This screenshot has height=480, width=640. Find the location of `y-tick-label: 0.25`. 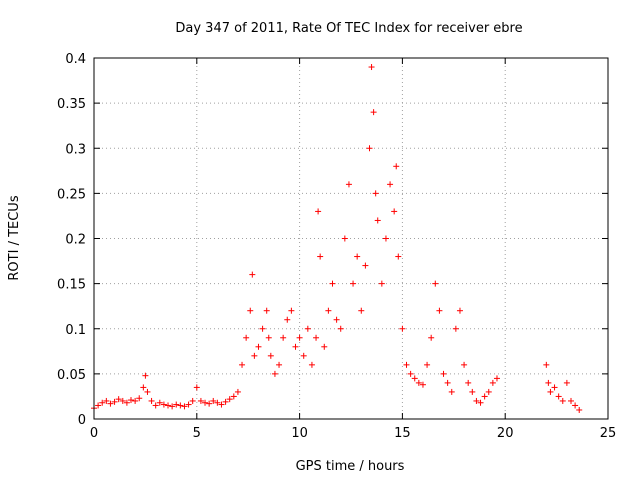

y-tick-label: 0.25 is located at coordinates (71, 194).